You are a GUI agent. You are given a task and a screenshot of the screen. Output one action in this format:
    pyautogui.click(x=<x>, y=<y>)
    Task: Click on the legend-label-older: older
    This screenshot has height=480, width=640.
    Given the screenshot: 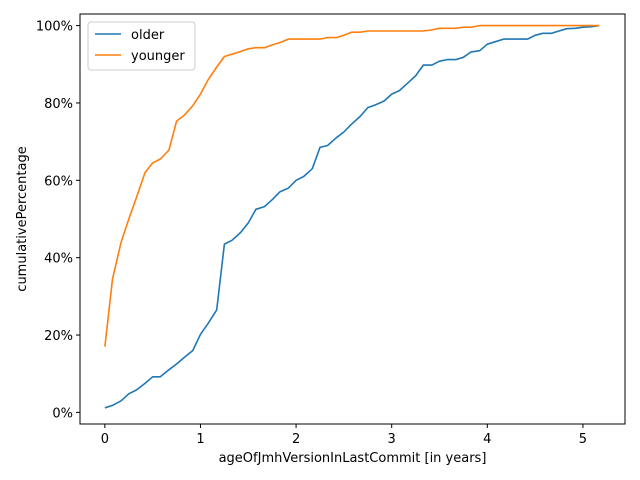 What is the action you would take?
    pyautogui.click(x=148, y=35)
    